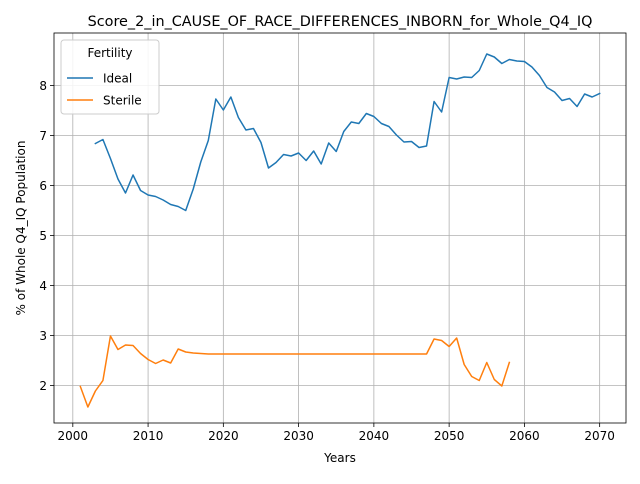  Describe the element at coordinates (599, 436) in the screenshot. I see `x-tick-label: 2070` at that location.